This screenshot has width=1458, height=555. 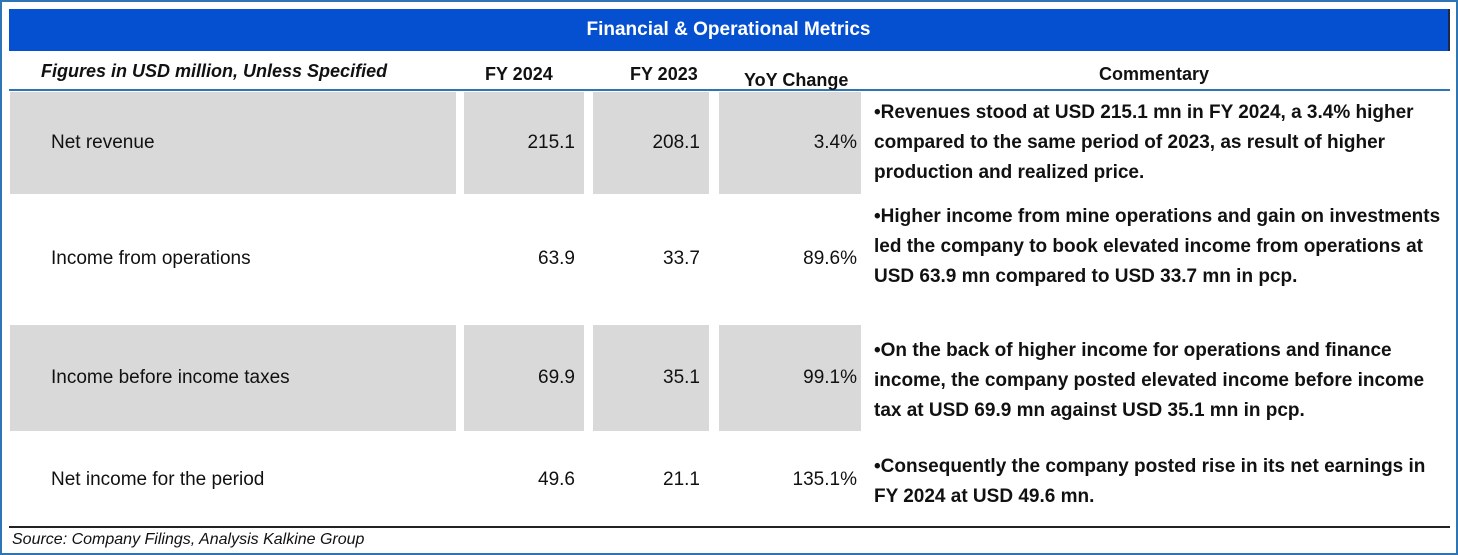 What do you see at coordinates (158, 479) in the screenshot?
I see `row-label: Net income for the period` at bounding box center [158, 479].